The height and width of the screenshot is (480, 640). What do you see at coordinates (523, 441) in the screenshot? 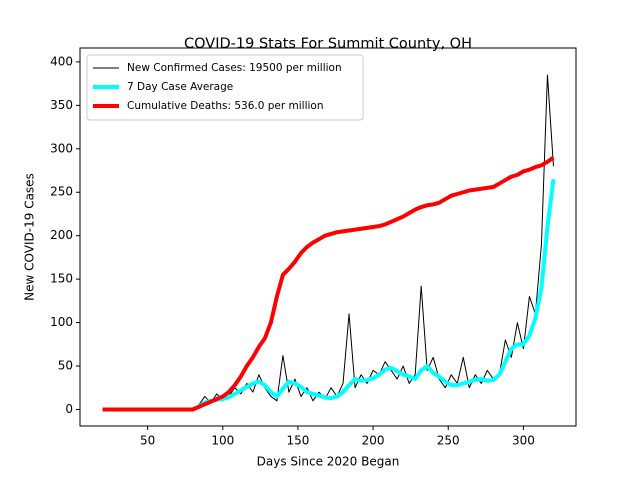
I see `x-tick-label: 300` at bounding box center [523, 441].